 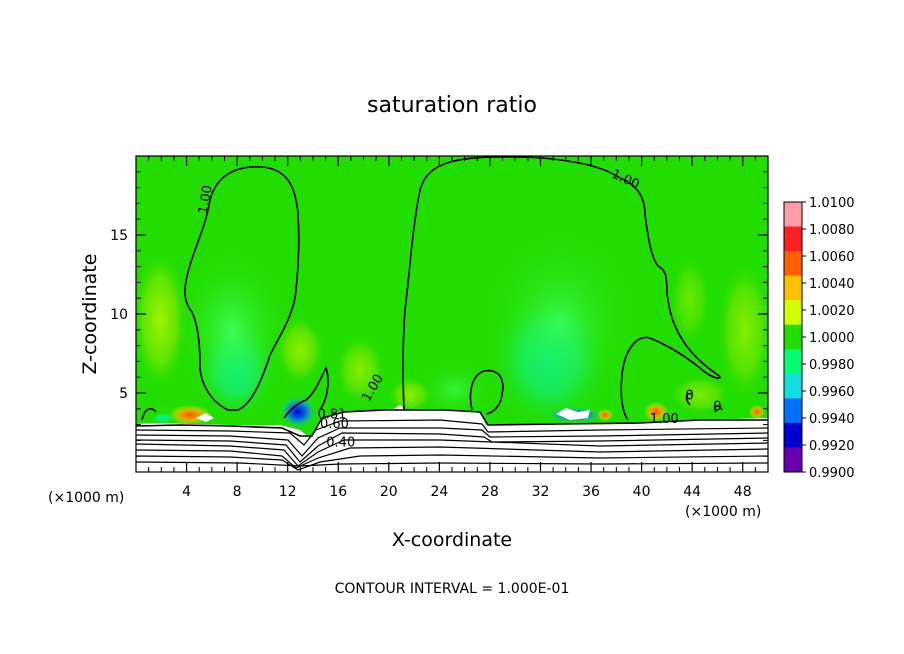 I want to click on chart-title: saturation ratio, so click(x=452, y=105).